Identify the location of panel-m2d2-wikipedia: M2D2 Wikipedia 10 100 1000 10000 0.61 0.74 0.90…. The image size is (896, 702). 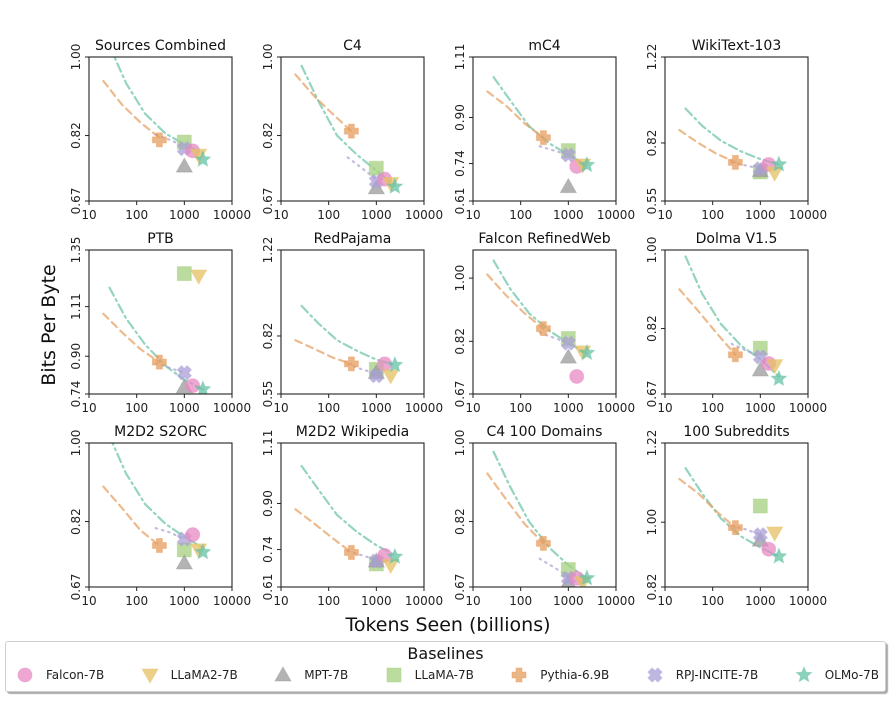
(352, 516).